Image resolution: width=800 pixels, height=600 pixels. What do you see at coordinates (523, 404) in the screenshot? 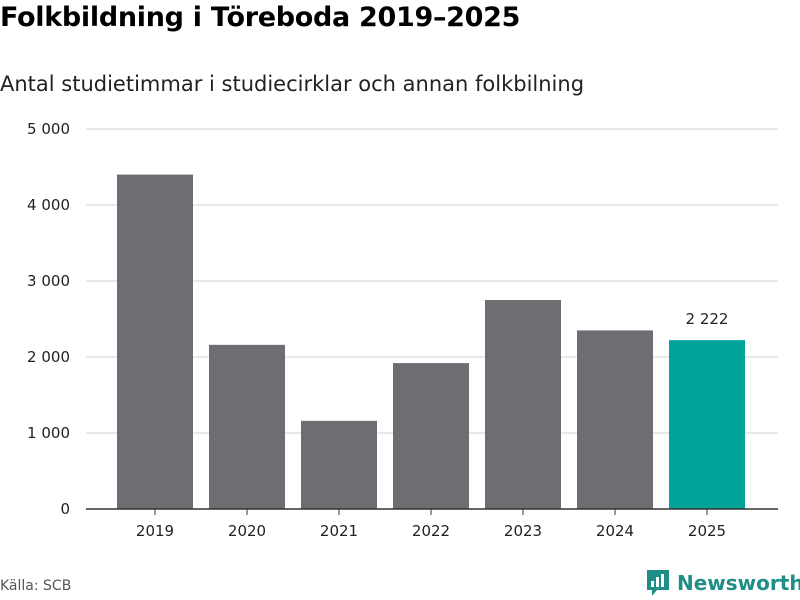
I see `bar-2023` at bounding box center [523, 404].